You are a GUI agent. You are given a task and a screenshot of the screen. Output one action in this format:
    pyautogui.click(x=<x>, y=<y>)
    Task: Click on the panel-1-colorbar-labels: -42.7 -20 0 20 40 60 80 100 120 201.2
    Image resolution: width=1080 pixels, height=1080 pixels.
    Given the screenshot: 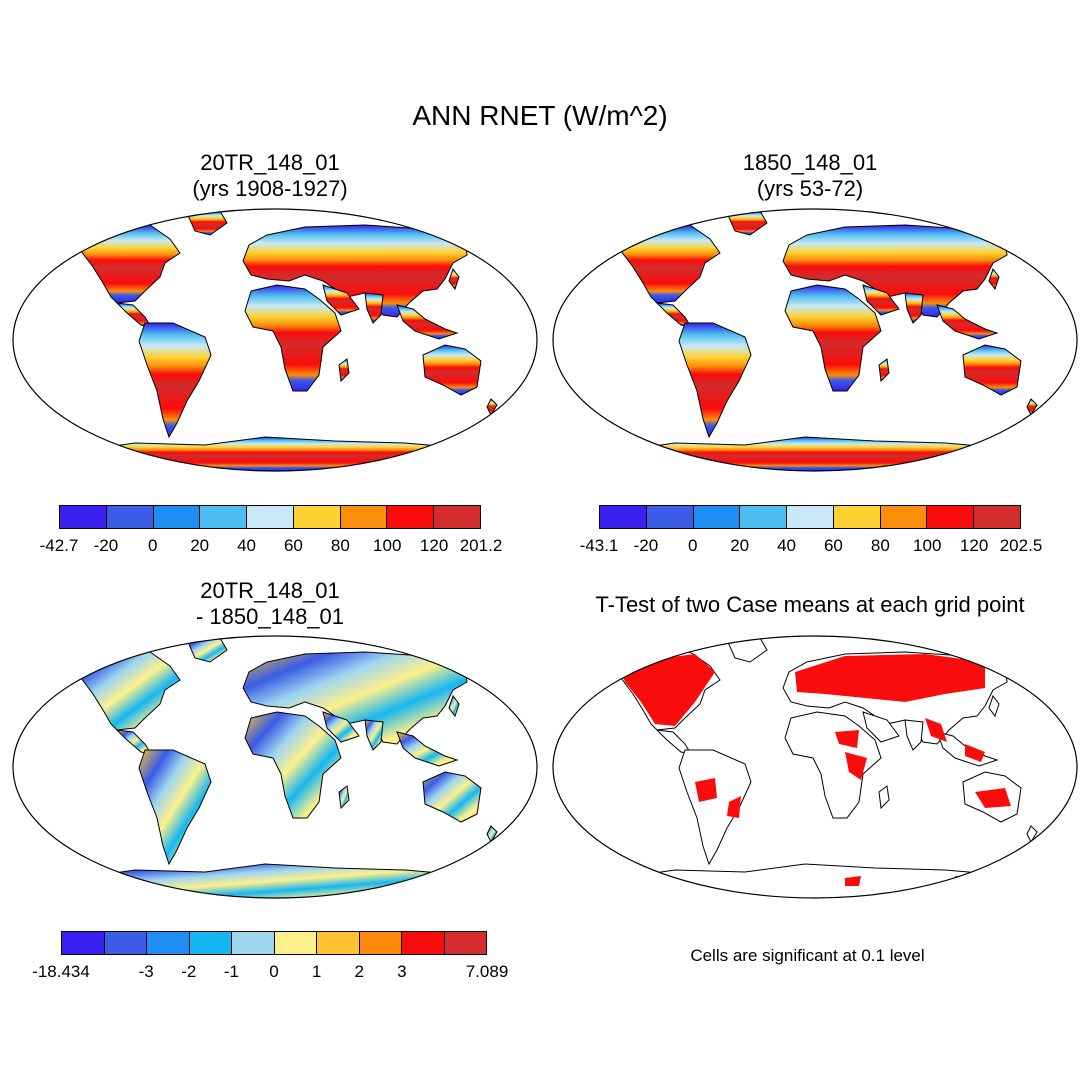 What is the action you would take?
    pyautogui.click(x=271, y=547)
    